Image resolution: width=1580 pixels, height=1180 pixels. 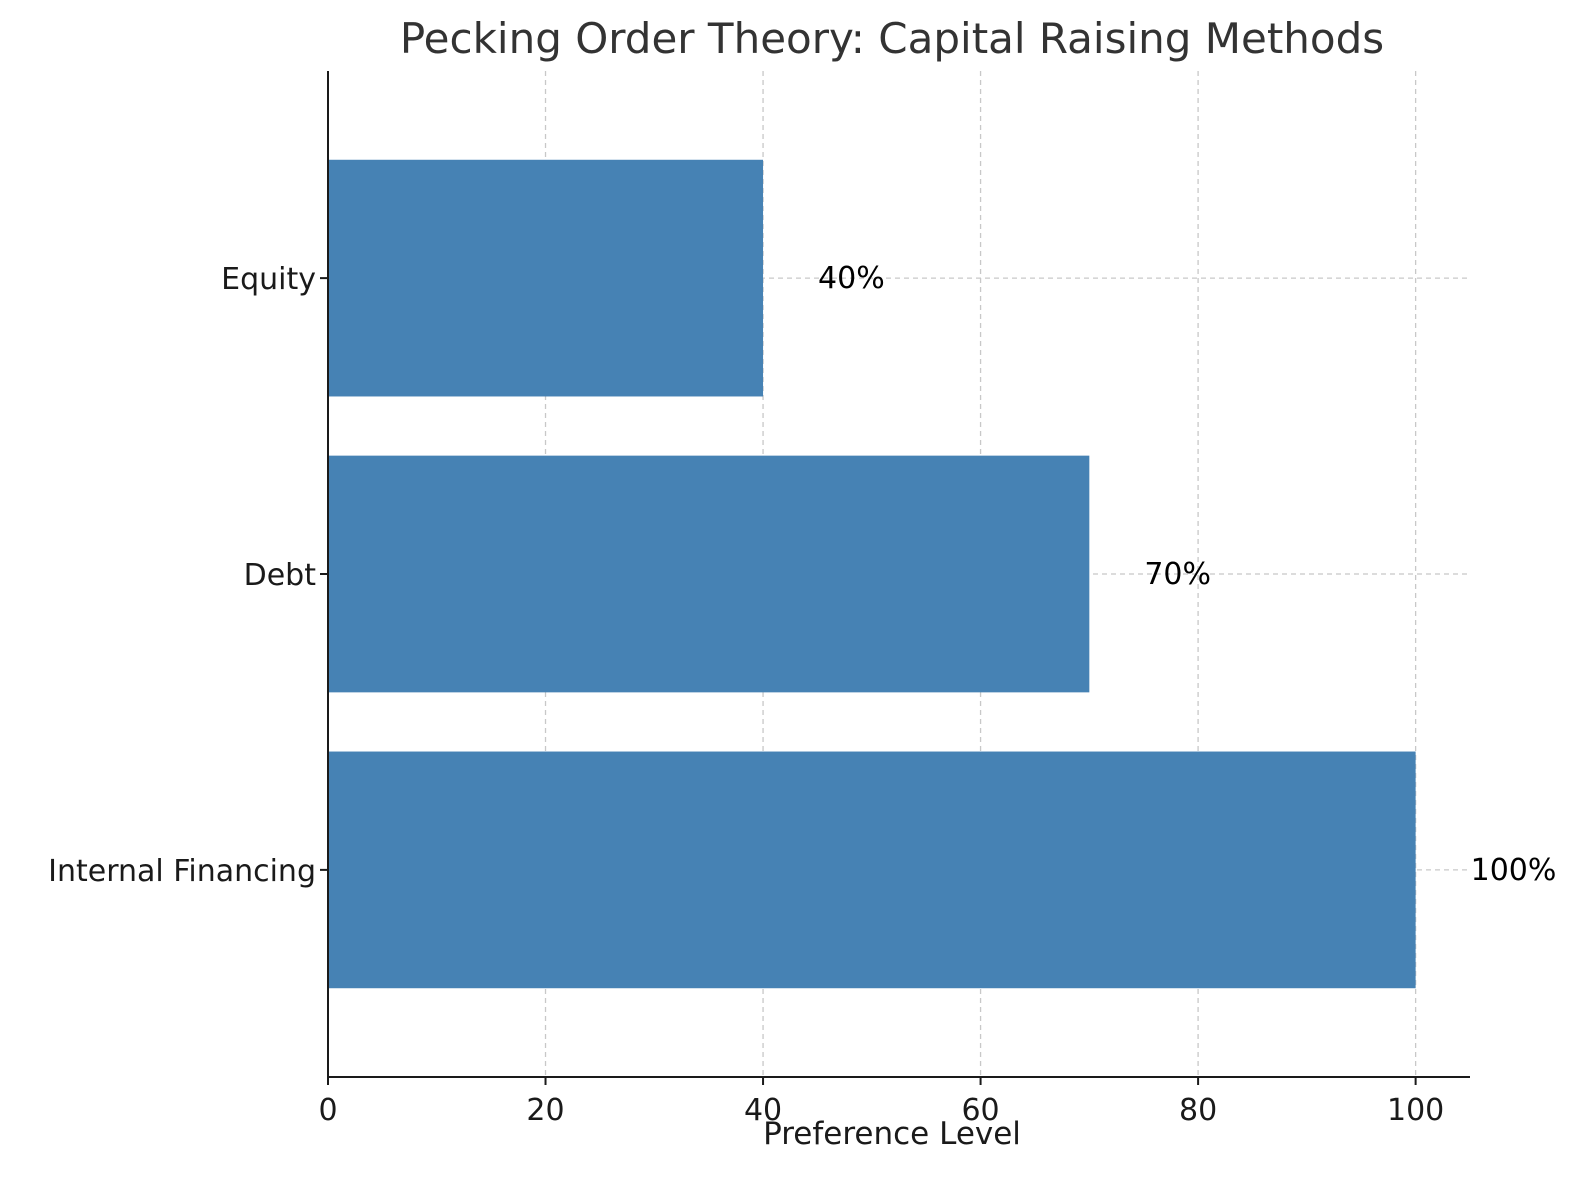 I want to click on x-tick-label: 0, so click(x=327, y=1110).